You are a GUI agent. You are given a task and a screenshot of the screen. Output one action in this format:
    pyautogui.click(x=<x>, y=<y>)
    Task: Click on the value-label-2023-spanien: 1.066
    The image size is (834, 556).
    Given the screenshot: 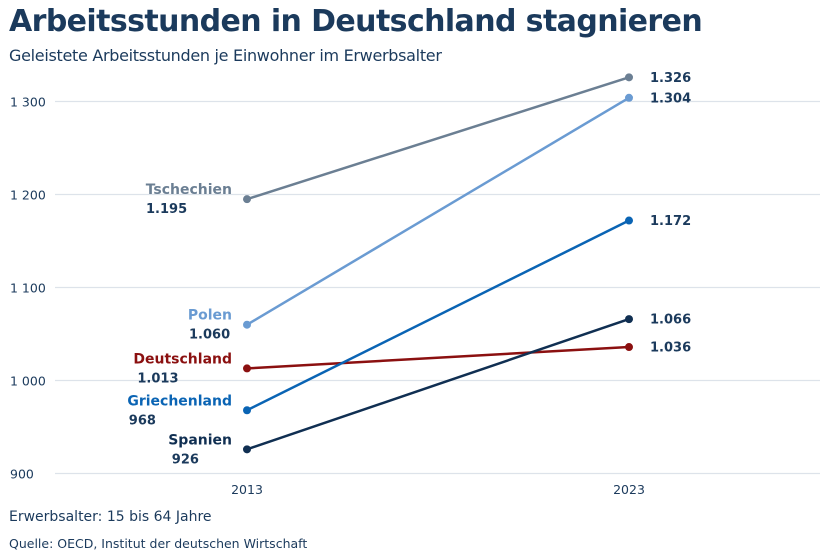 What is the action you would take?
    pyautogui.click(x=670, y=320)
    